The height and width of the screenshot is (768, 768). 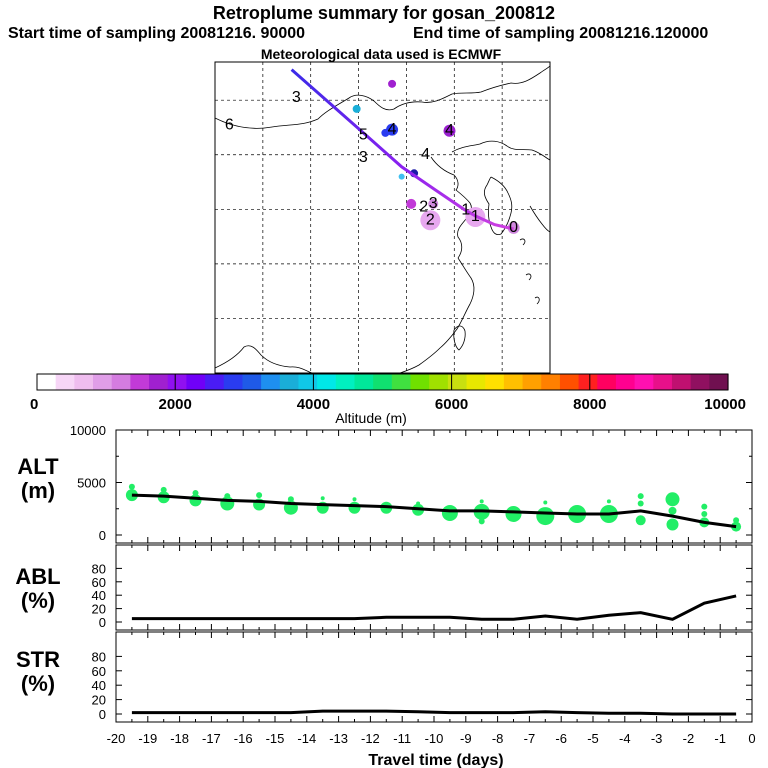 I want to click on coastline-bohai, so click(x=451, y=207).